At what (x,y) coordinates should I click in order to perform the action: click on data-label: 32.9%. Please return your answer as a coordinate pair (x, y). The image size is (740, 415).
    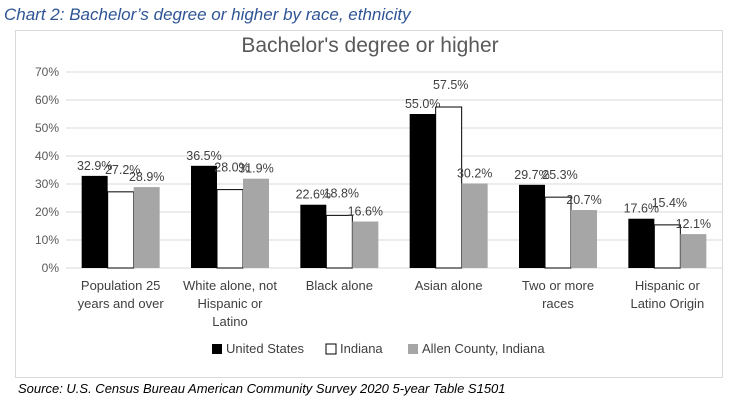
    Looking at the image, I should click on (94, 166).